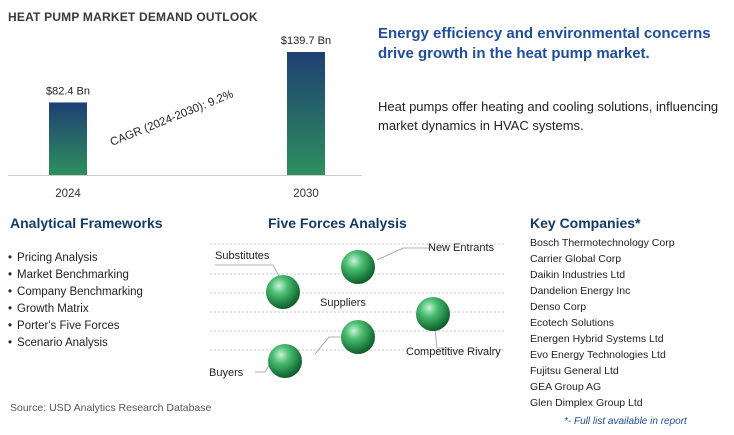 The width and height of the screenshot is (734, 435). Describe the element at coordinates (453, 352) in the screenshot. I see `competitive-rivalry-label: Competitive Rivalry` at that location.